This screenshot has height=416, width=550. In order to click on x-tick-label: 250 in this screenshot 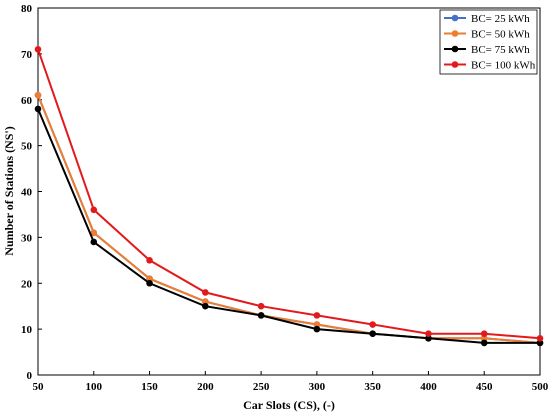, I will do `click(261, 387)`.